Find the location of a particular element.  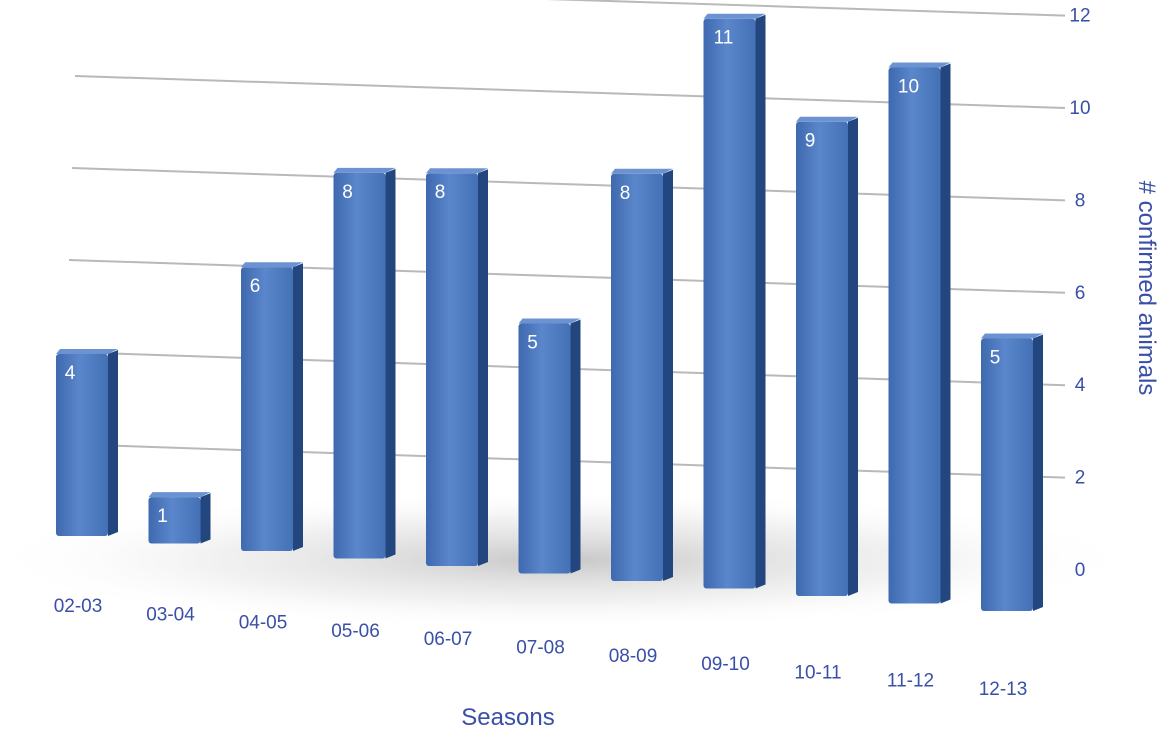

y-tick-label: 8 is located at coordinates (1080, 200).